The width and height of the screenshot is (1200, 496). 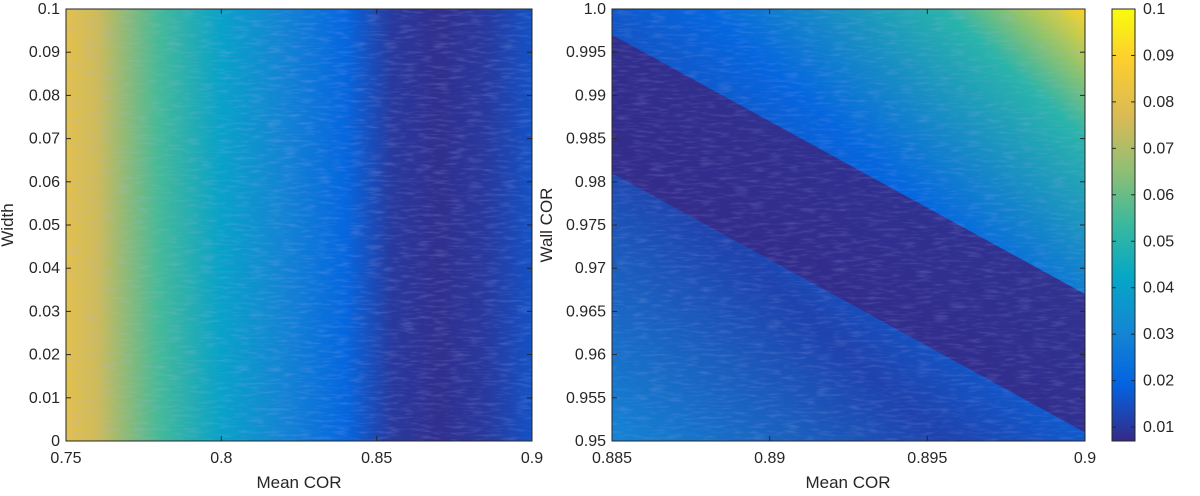 What do you see at coordinates (586, 311) in the screenshot?
I see `right-y-tick-label: 0.965` at bounding box center [586, 311].